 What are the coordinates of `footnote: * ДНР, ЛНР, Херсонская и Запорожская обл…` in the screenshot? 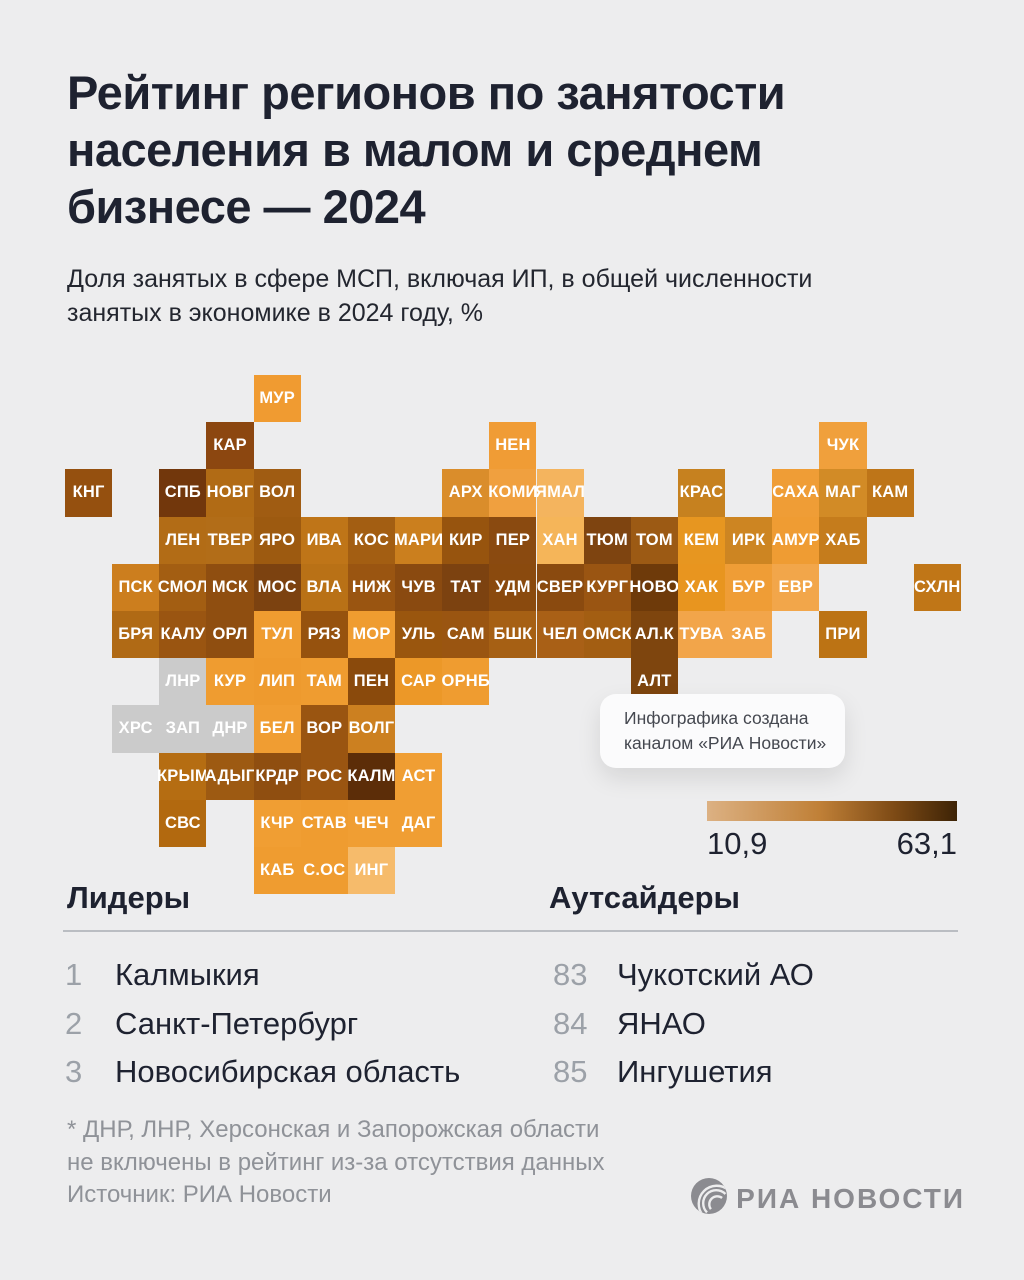 It's located at (377, 1146).